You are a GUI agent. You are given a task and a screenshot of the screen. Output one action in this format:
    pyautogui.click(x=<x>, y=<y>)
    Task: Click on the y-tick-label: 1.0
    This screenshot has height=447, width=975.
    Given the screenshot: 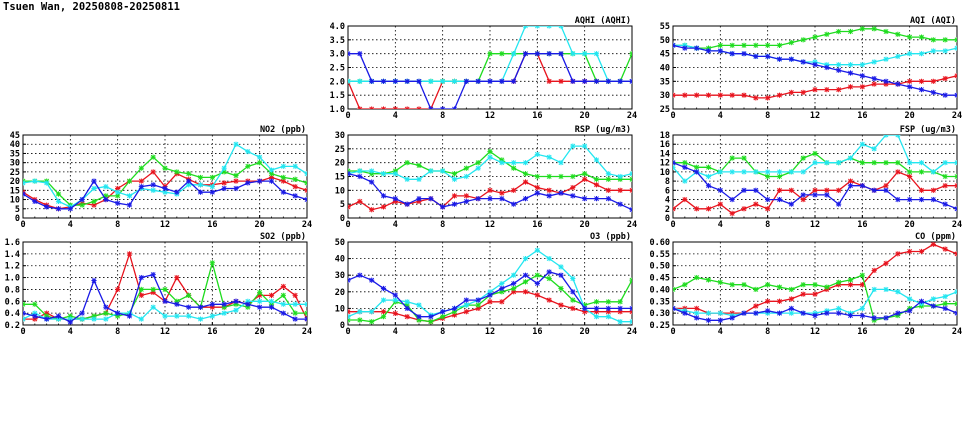 What is the action you would take?
    pyautogui.click(x=12, y=279)
    